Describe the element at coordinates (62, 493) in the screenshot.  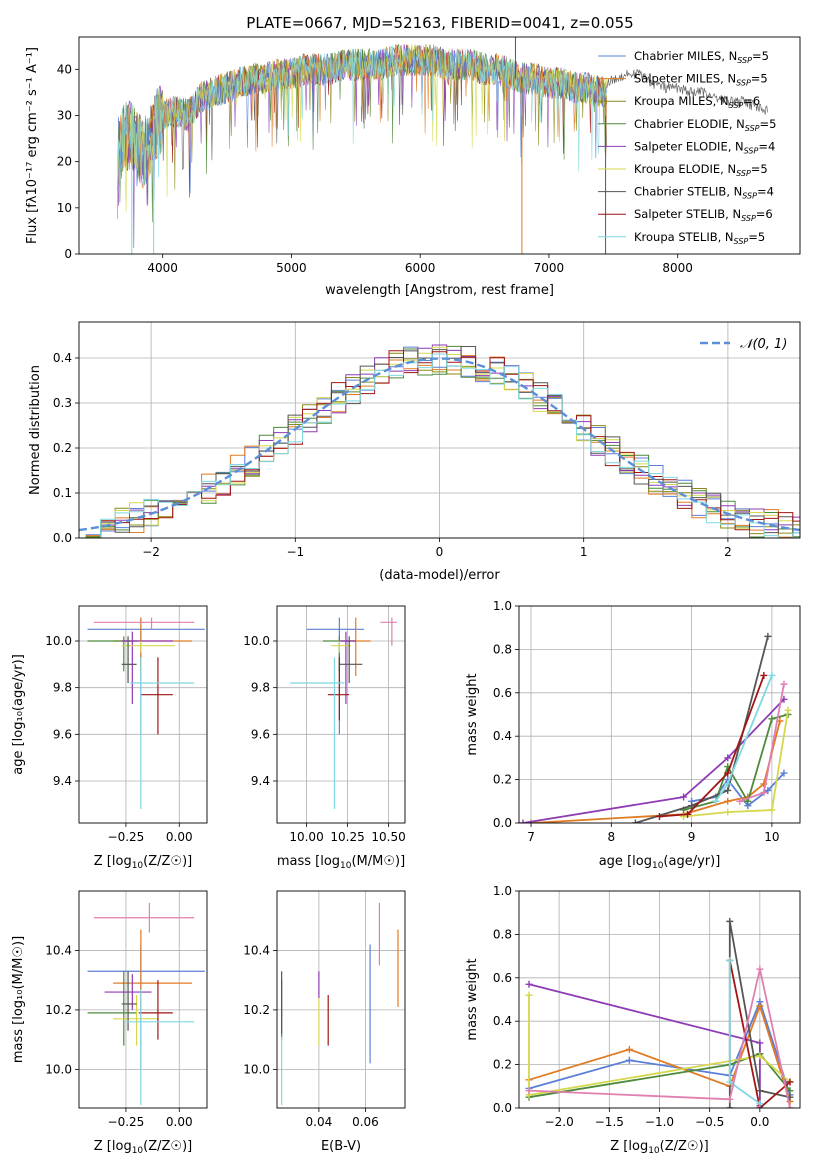
I see `y-tick-label: 0.1` at that location.